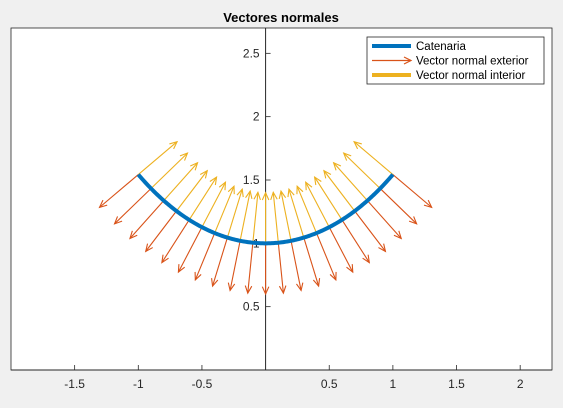 The width and height of the screenshot is (563, 408). Describe the element at coordinates (265, 209) in the screenshot. I see `catenary-curve` at that location.